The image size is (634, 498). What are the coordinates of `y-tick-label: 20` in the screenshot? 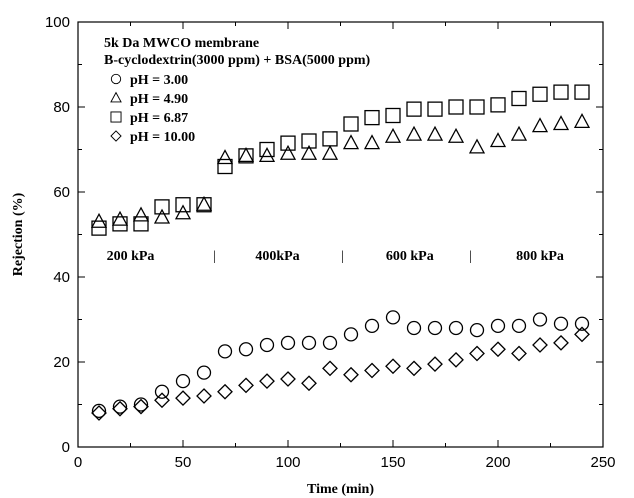 It's located at (61, 362).